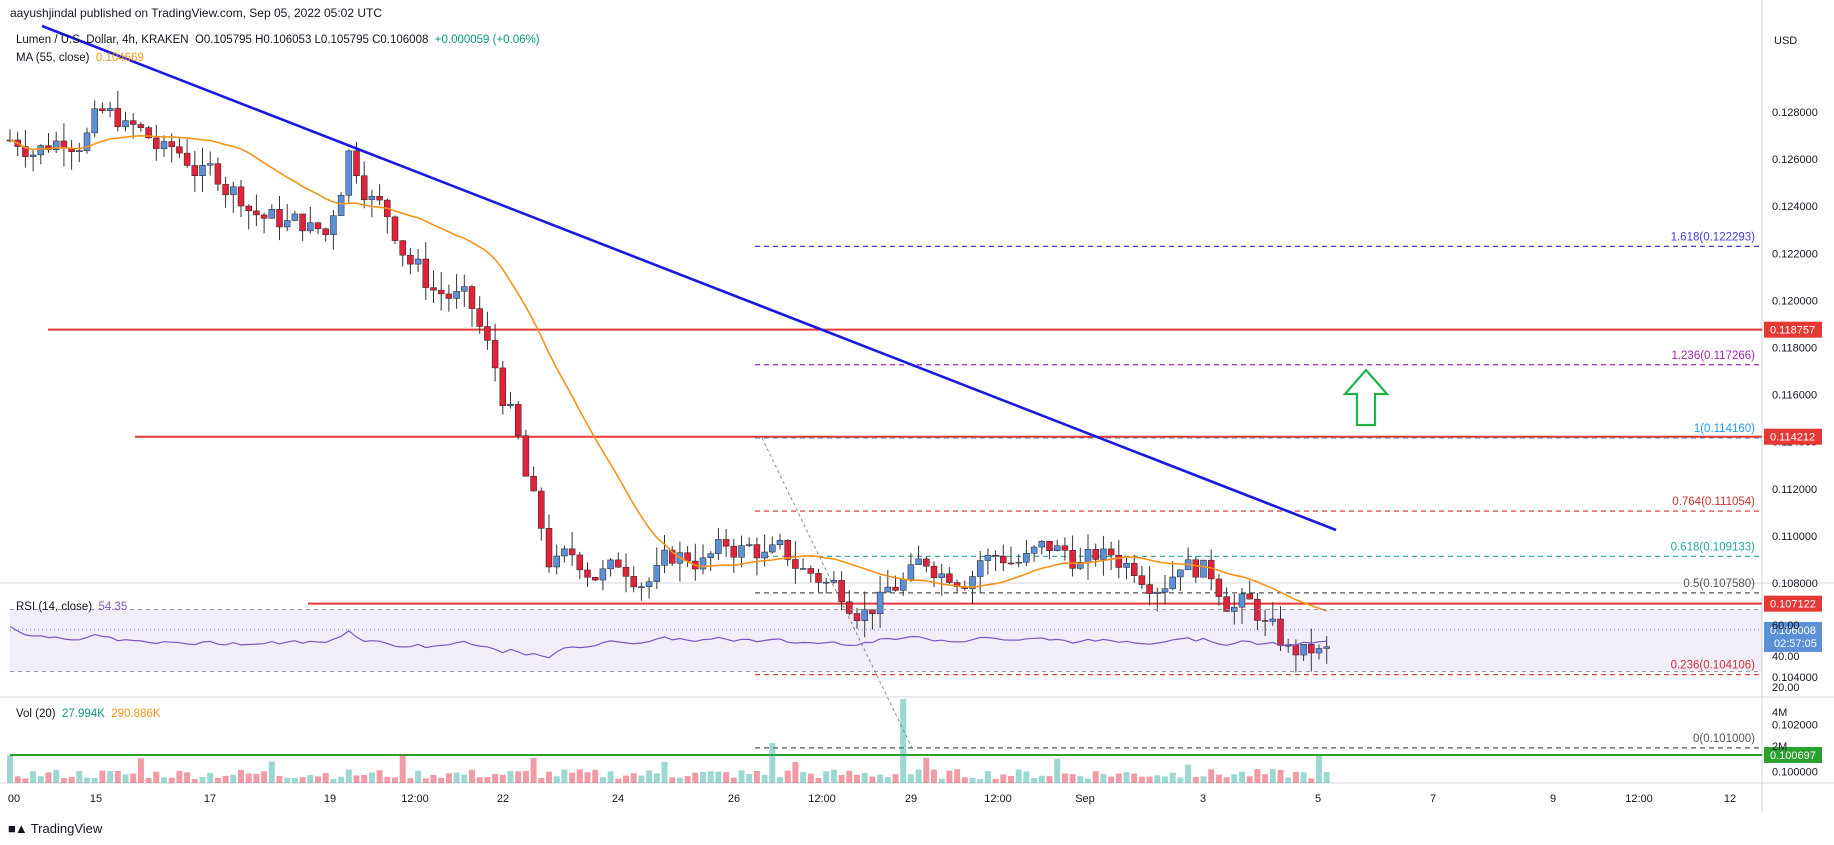 This screenshot has width=1834, height=845. Describe the element at coordinates (1793, 636) in the screenshot. I see `last-price-badge-bg` at that location.